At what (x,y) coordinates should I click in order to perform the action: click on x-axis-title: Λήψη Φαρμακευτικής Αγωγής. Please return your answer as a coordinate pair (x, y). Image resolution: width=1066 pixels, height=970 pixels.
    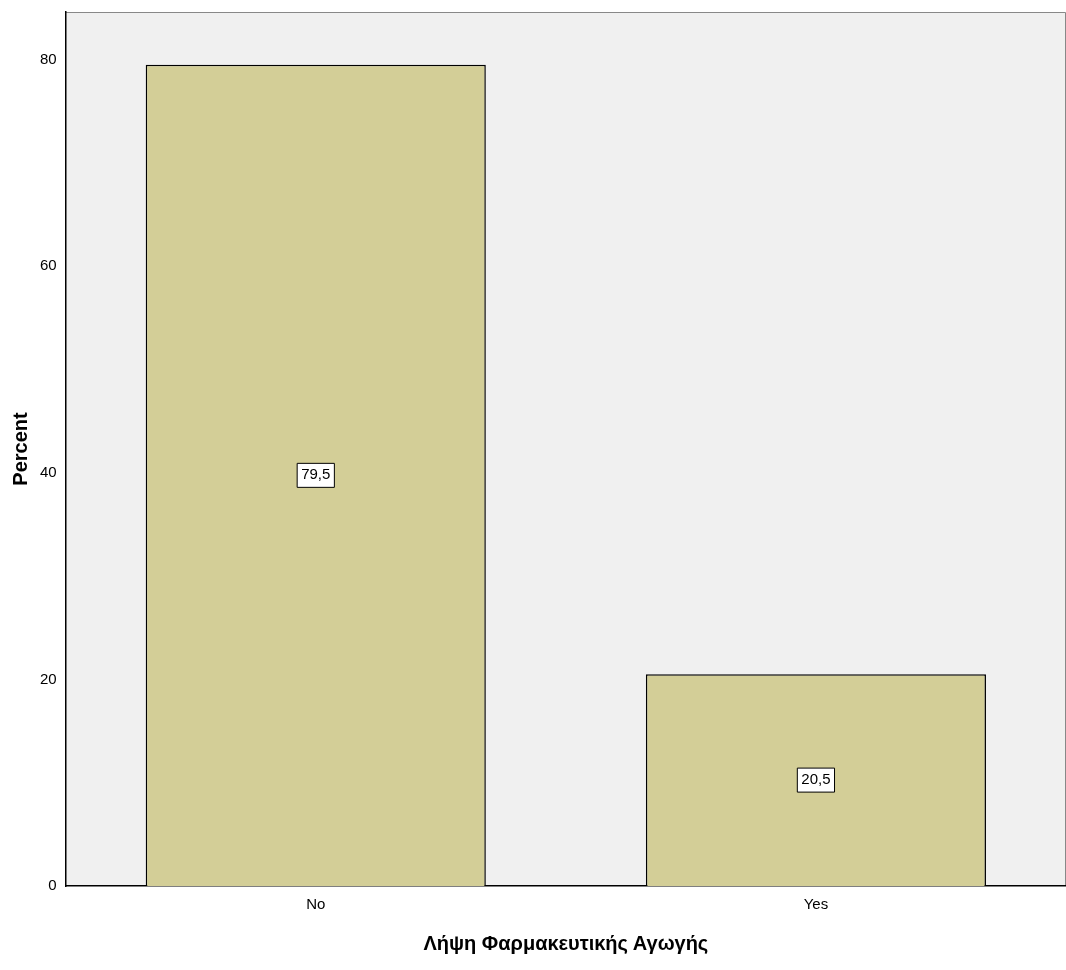
    Looking at the image, I should click on (566, 942).